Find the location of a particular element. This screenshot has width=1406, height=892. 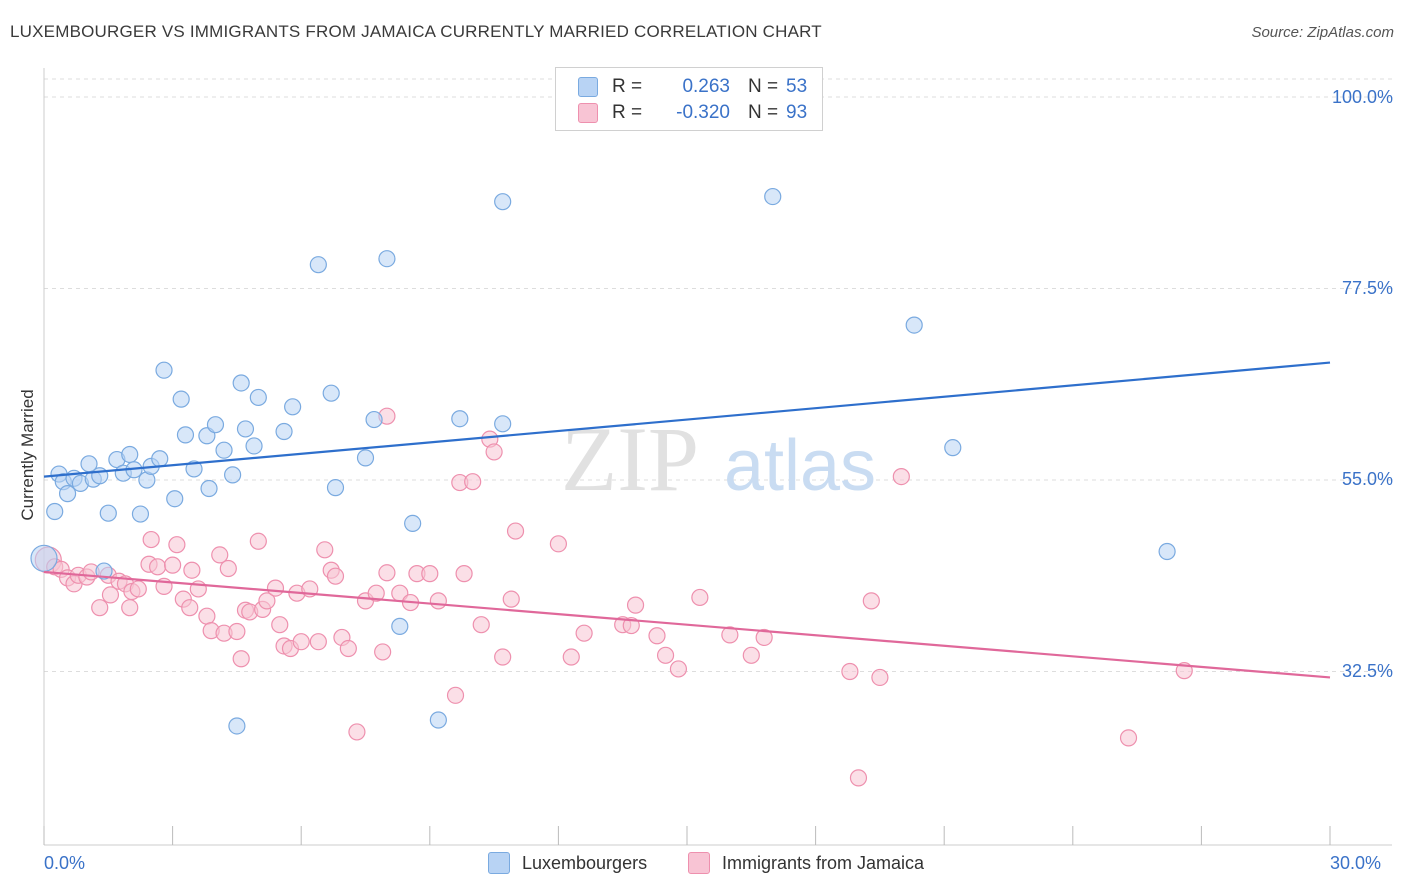

legend-item-jamaica: Immigrants from Jamaica is located at coordinates (806, 863).